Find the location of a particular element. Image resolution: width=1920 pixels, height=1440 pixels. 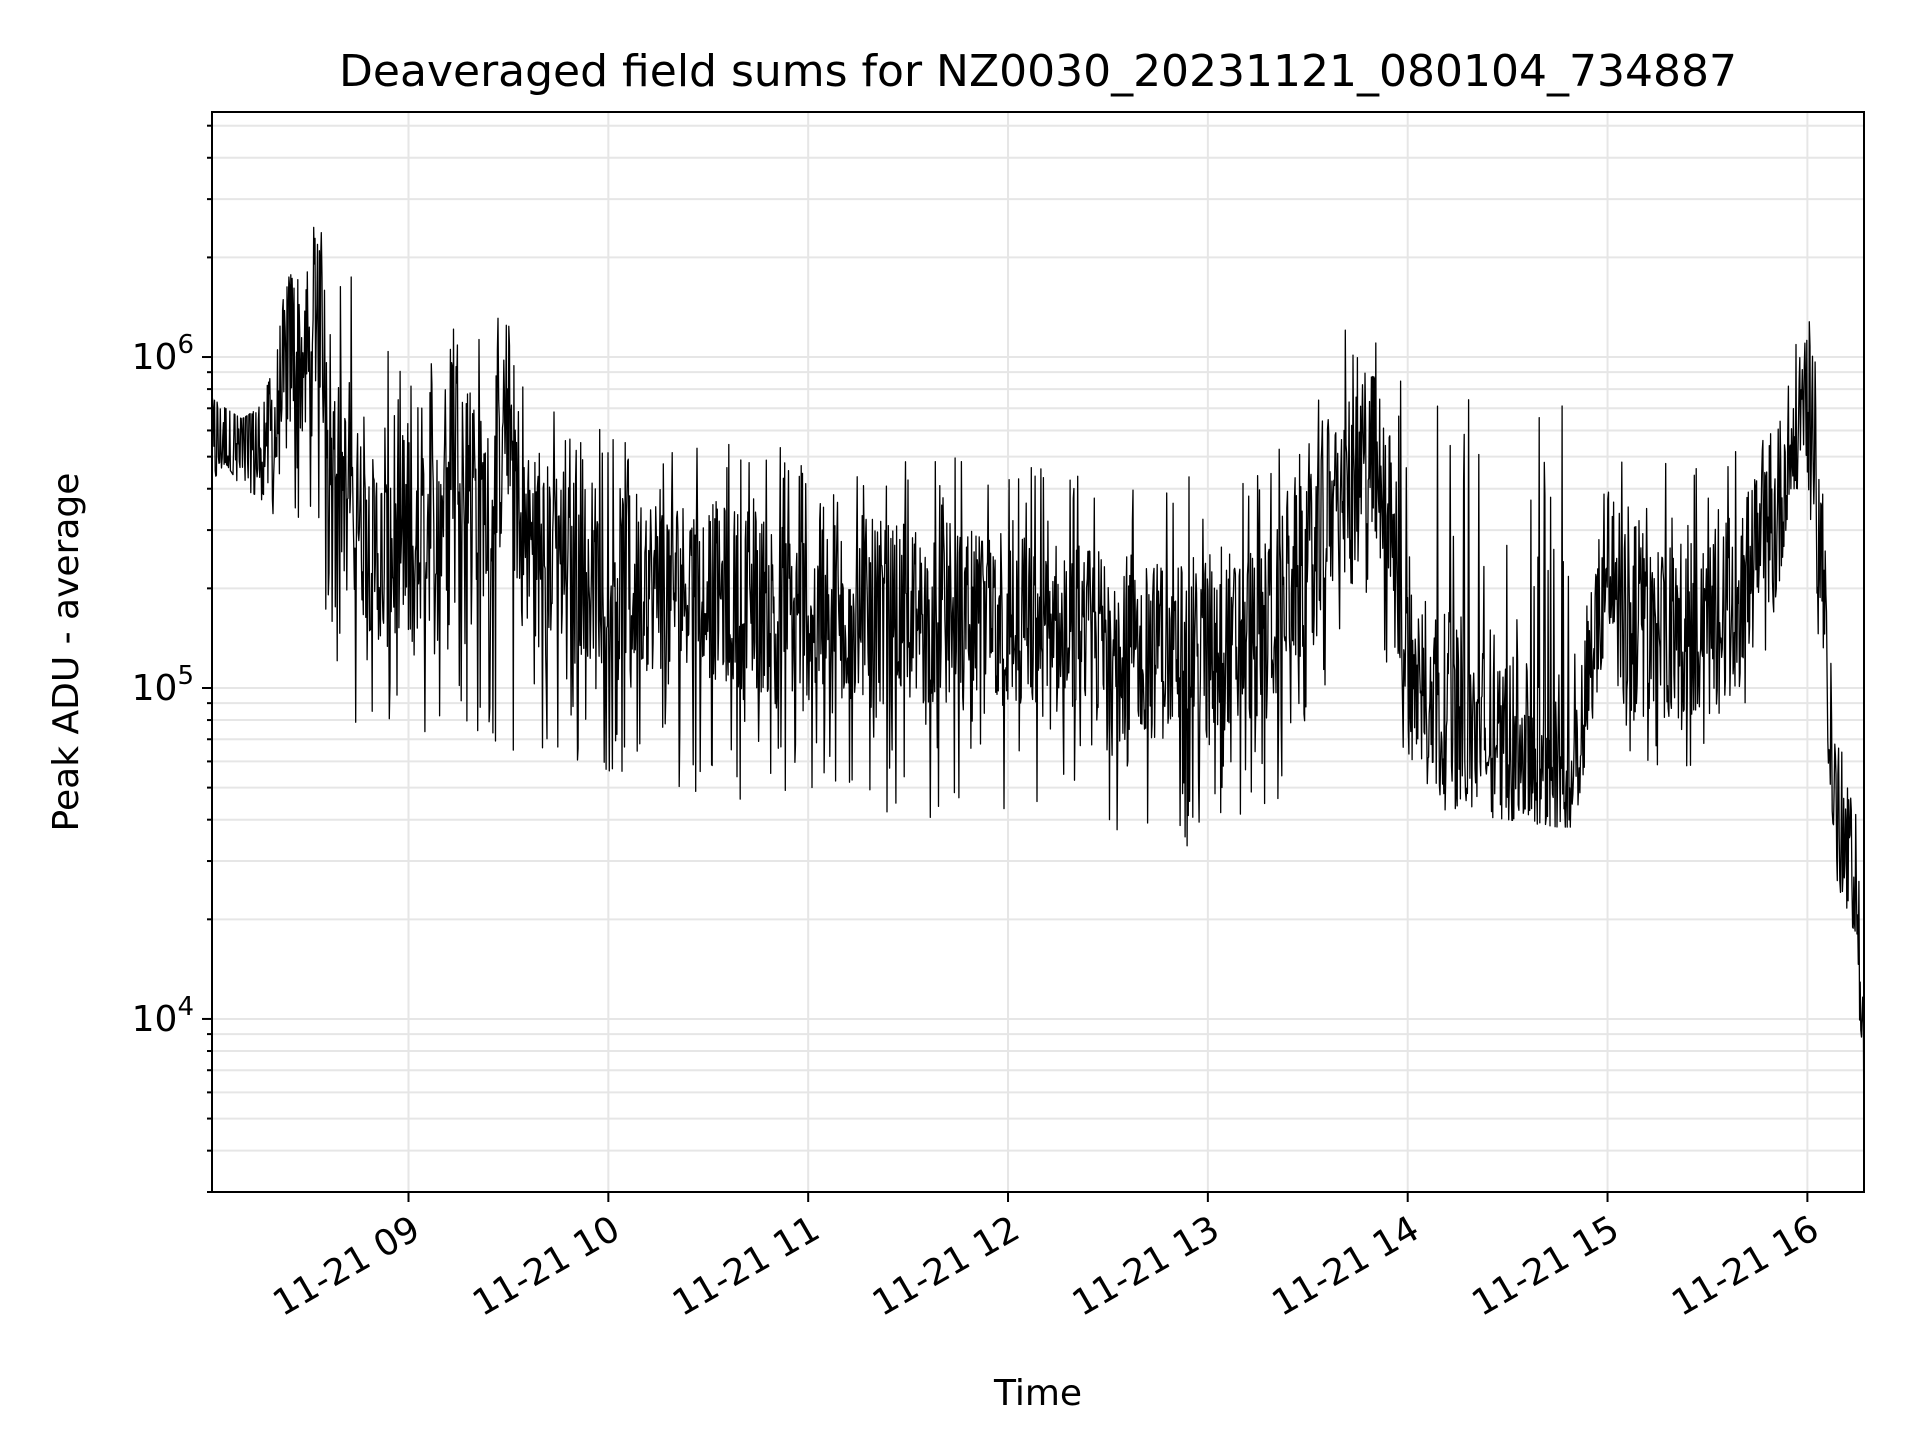

y-tick-label: 10⁶ is located at coordinates (163, 354).